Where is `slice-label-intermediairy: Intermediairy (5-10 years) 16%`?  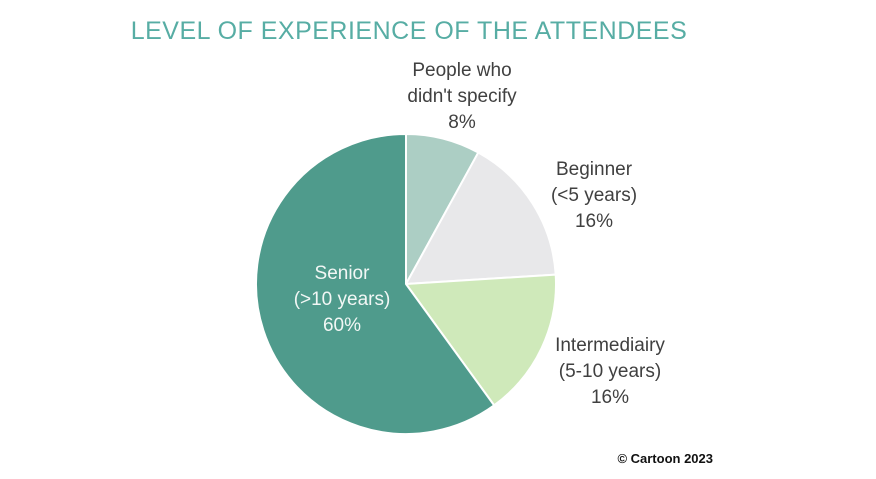 slice-label-intermediairy: Intermediairy (5-10 years) 16% is located at coordinates (610, 372).